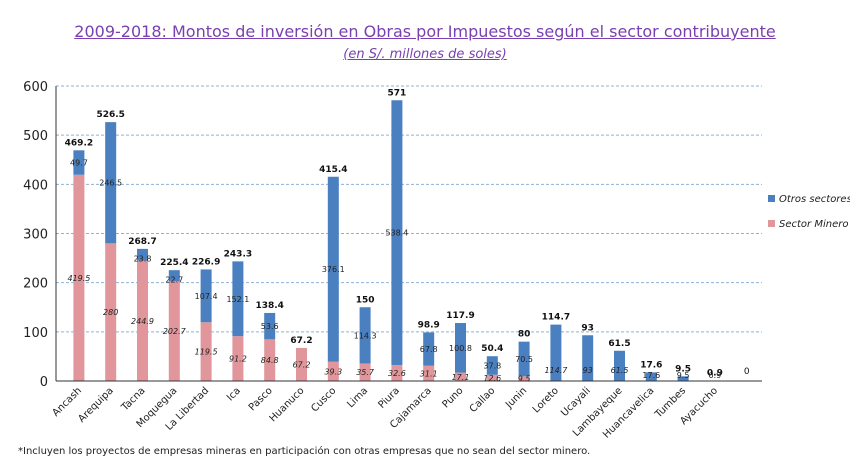 Image resolution: width=850 pixels, height=464 pixels. I want to click on y-tick-label: 400, so click(35, 185).